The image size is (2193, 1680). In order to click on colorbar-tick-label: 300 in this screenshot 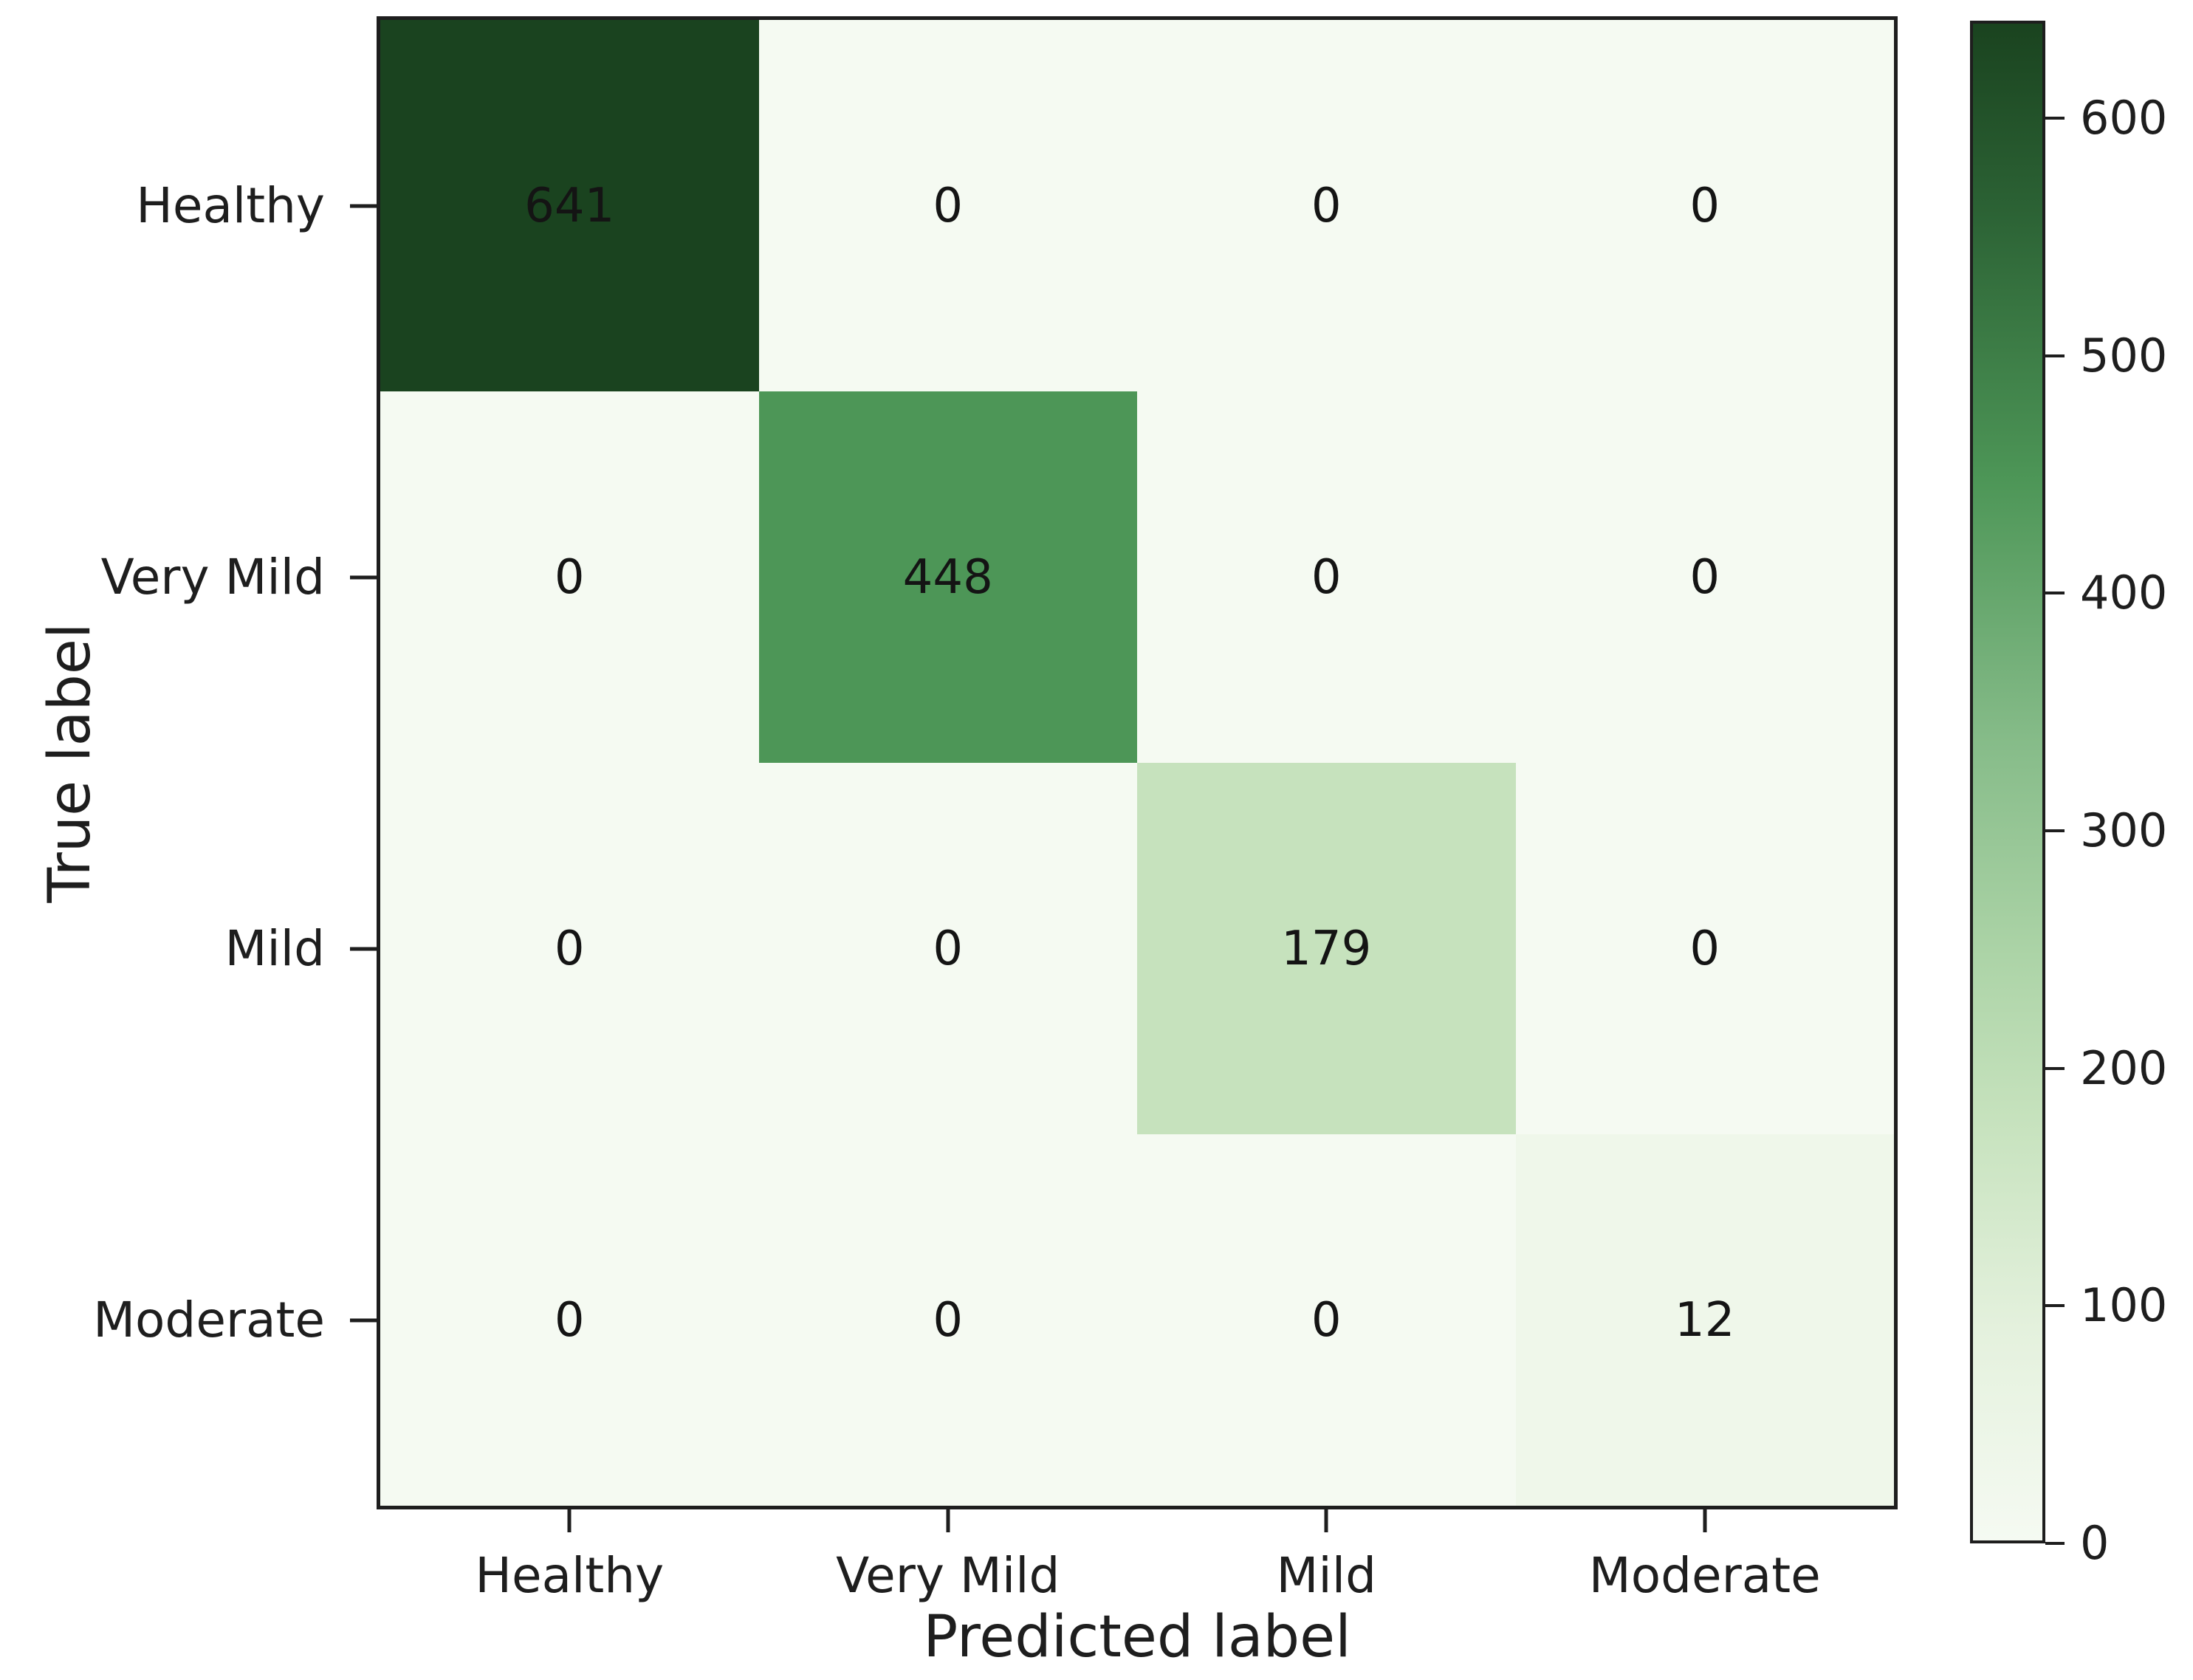, I will do `click(2124, 830)`.